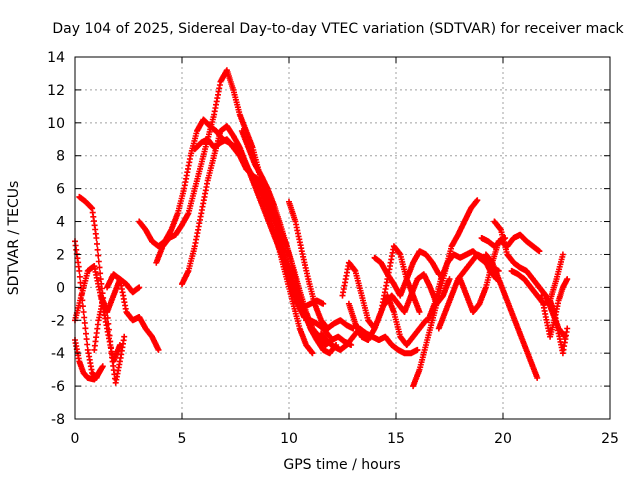  What do you see at coordinates (396, 439) in the screenshot?
I see `x-tick-label: 15` at bounding box center [396, 439].